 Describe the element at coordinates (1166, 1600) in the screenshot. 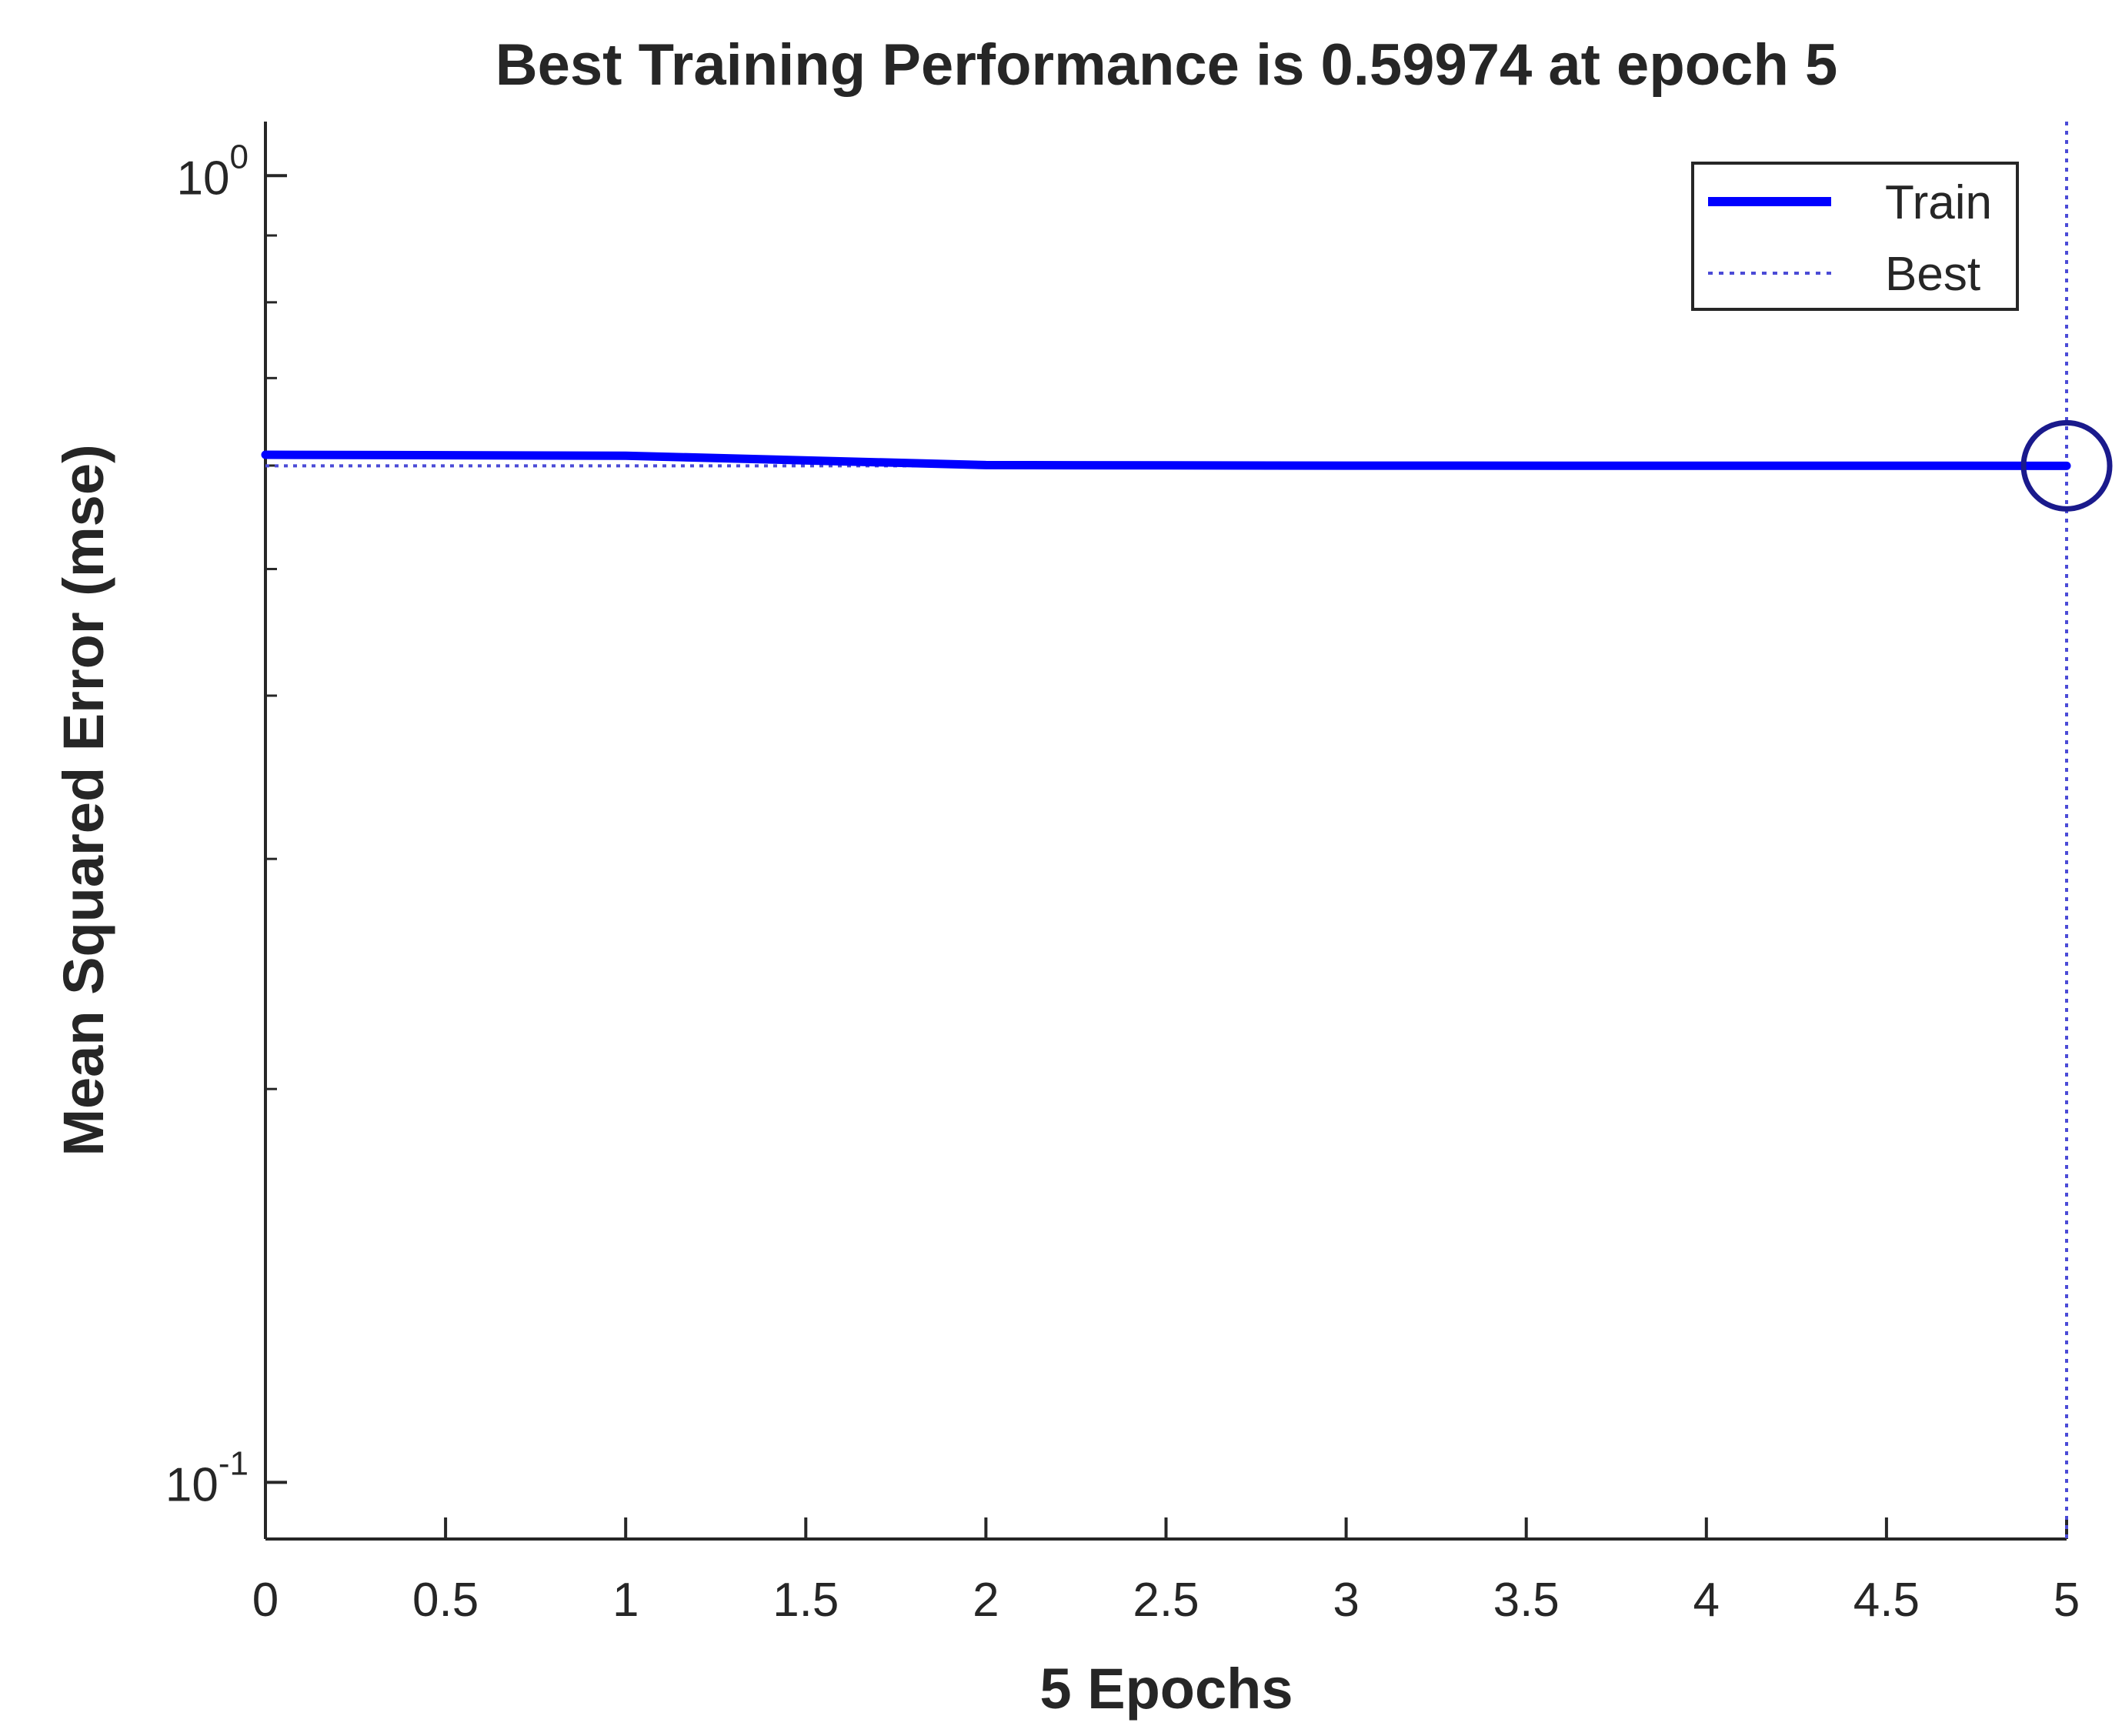

I see `x-tick-label: 2.5` at that location.